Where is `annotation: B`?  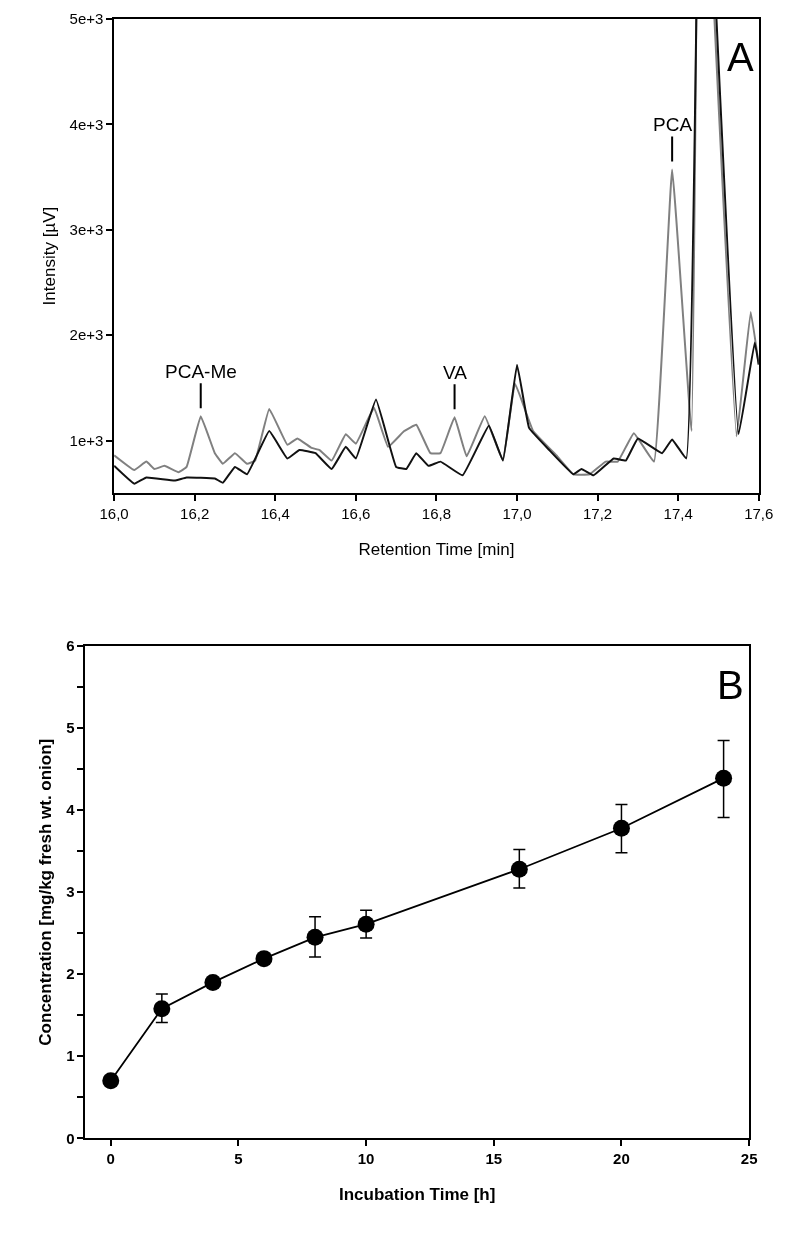 annotation: B is located at coordinates (730, 685).